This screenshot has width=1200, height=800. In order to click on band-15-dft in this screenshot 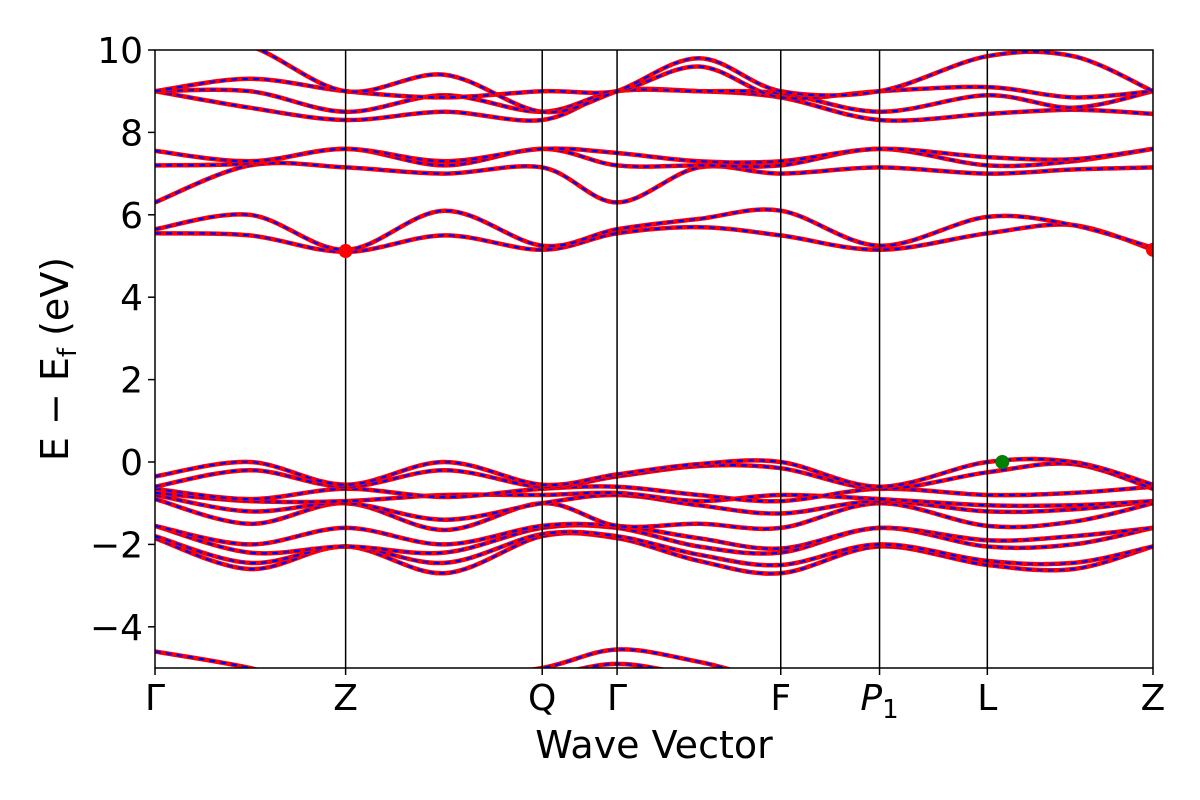, I will do `click(654, 182)`.